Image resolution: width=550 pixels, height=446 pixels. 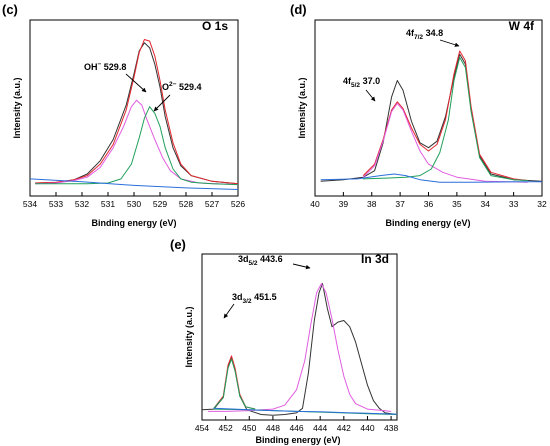 I want to click on panel-d-label: (d), so click(x=298, y=9).